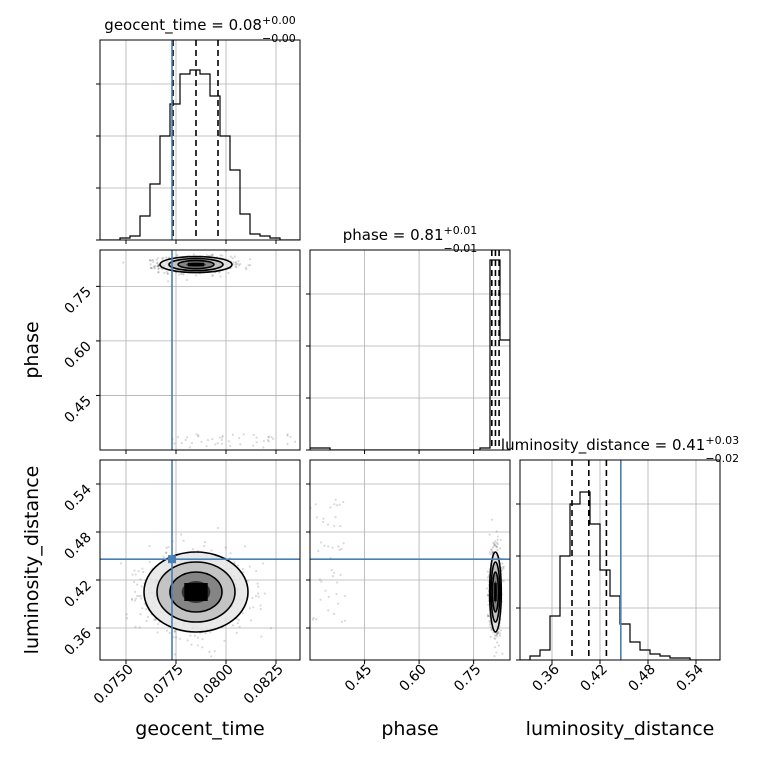  I want to click on y-axis-label: luminosity_distance, so click(32, 560).